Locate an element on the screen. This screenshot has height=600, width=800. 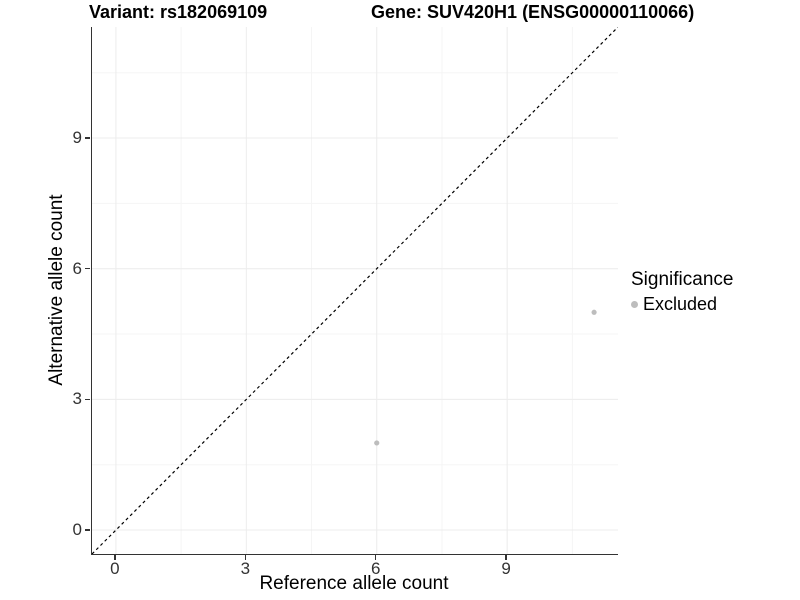
y-axis-title: Alternative allele count is located at coordinates (56, 290).